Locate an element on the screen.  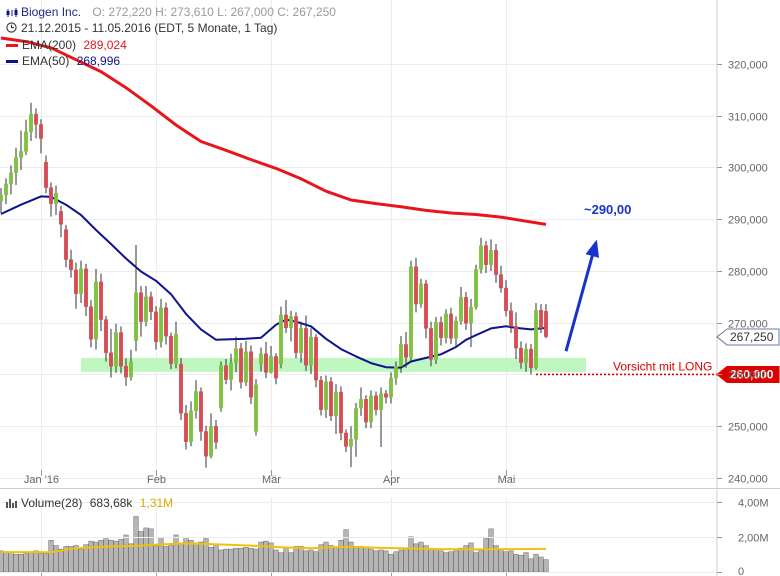
time-tick-label: Jan '16 is located at coordinates (41, 480).